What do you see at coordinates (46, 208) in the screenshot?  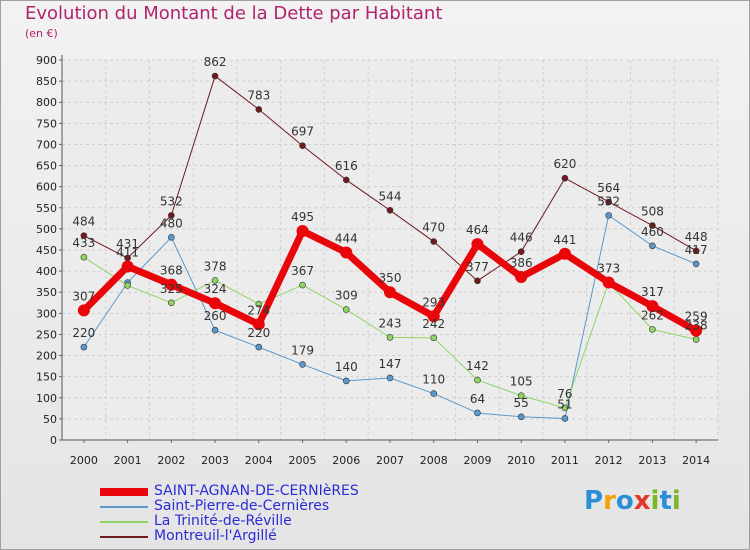 I see `y-tick-label: 550` at bounding box center [46, 208].